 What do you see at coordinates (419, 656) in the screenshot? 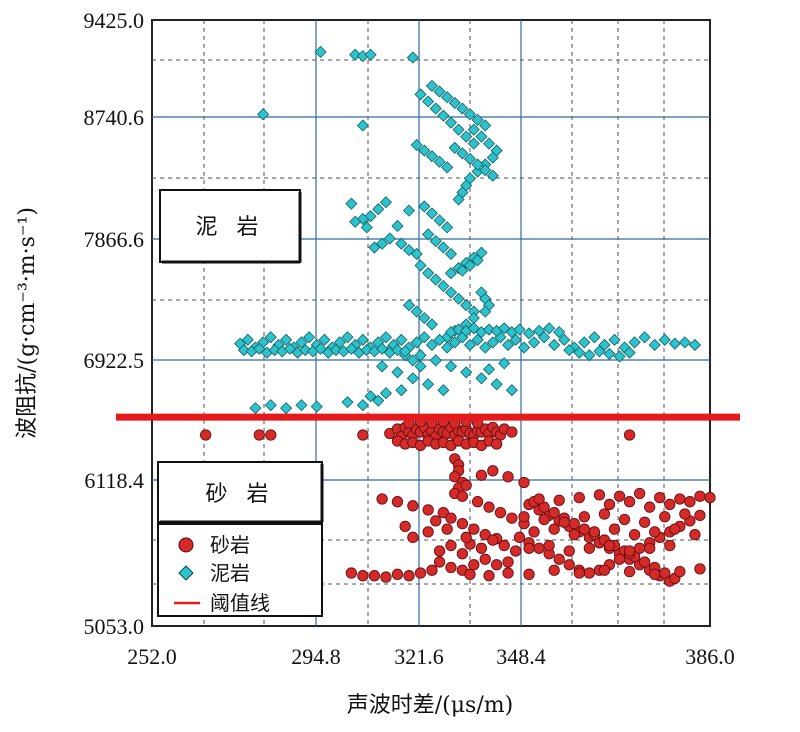
I see `x-tick-label: 321.6` at bounding box center [419, 656].